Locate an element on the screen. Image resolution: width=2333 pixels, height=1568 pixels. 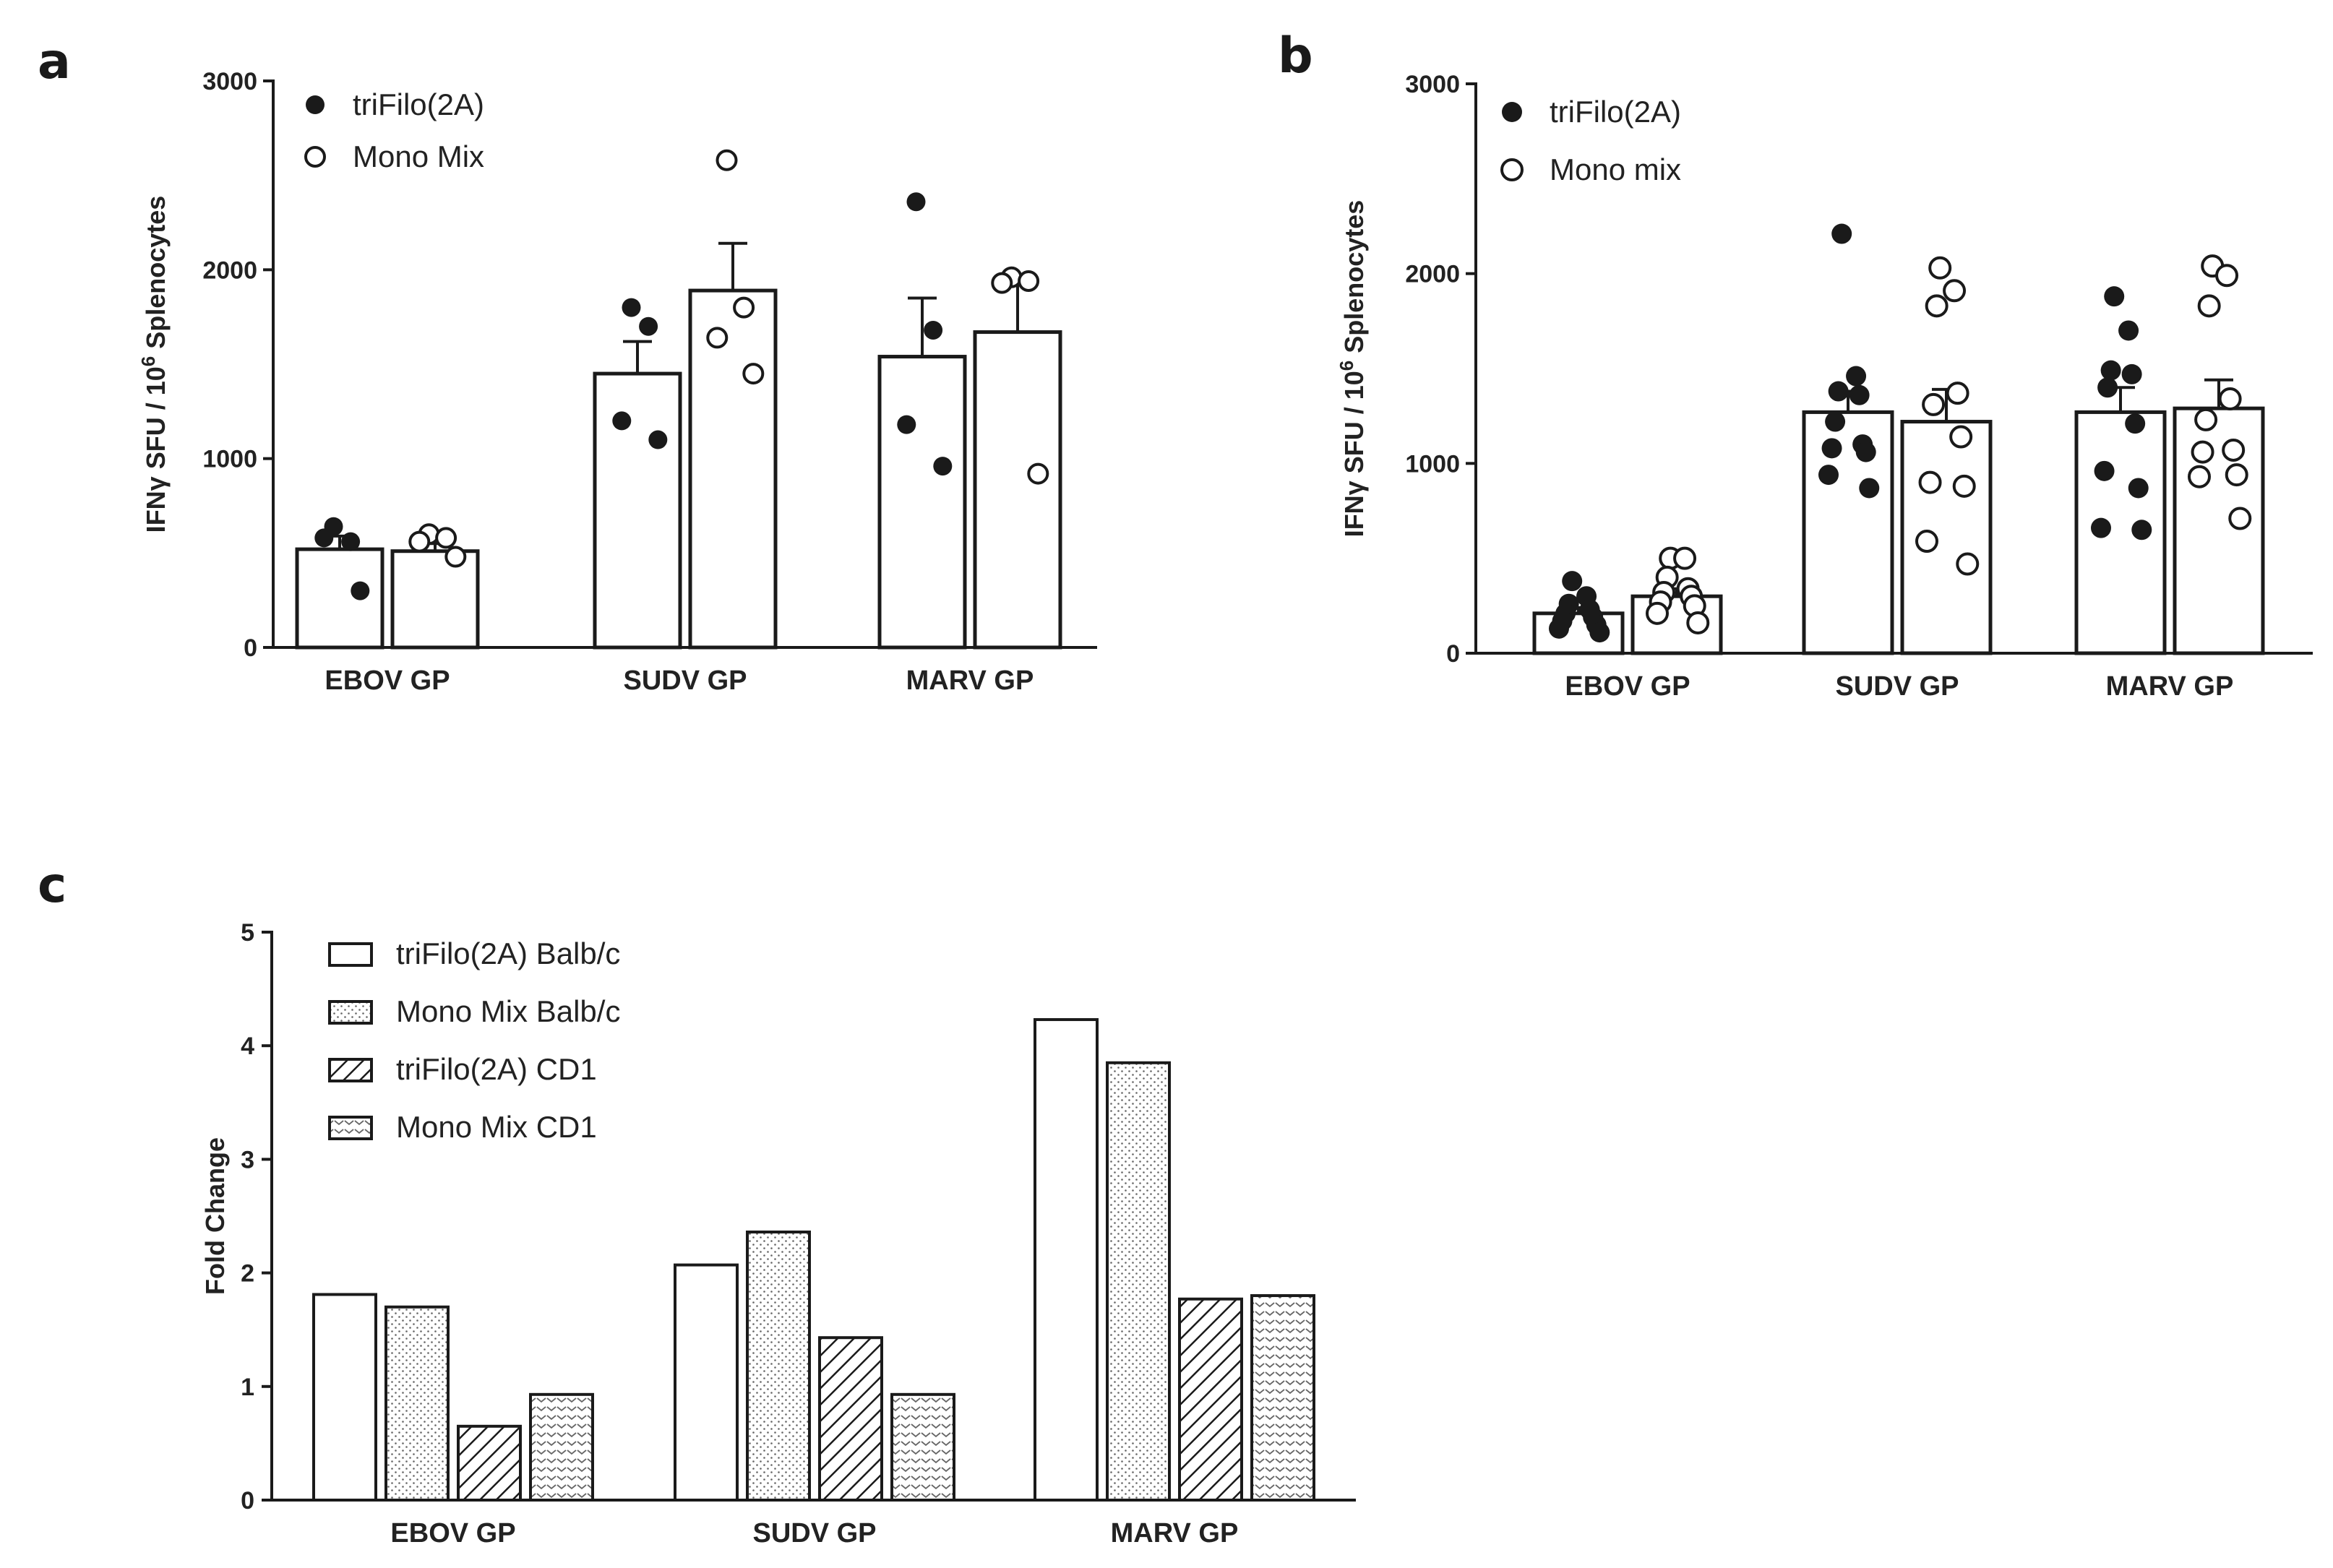
y-tick-label: 3 is located at coordinates (248, 1159).